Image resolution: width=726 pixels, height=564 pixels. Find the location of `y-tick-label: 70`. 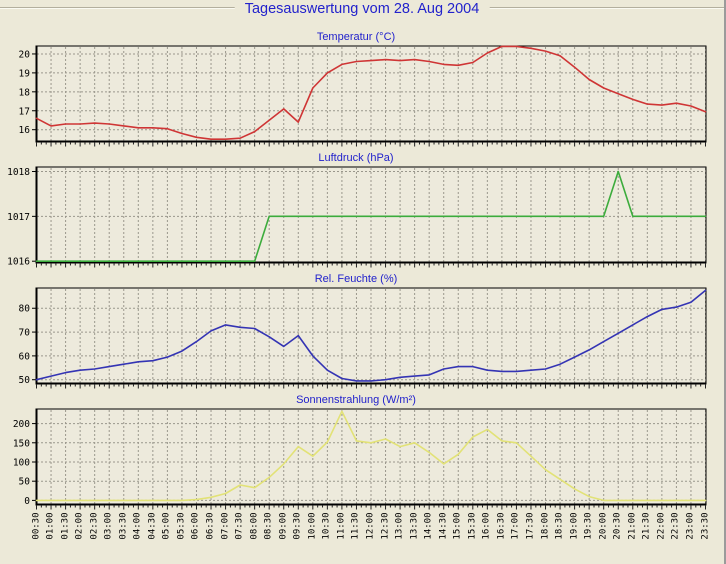

y-tick-label: 70 is located at coordinates (25, 333).